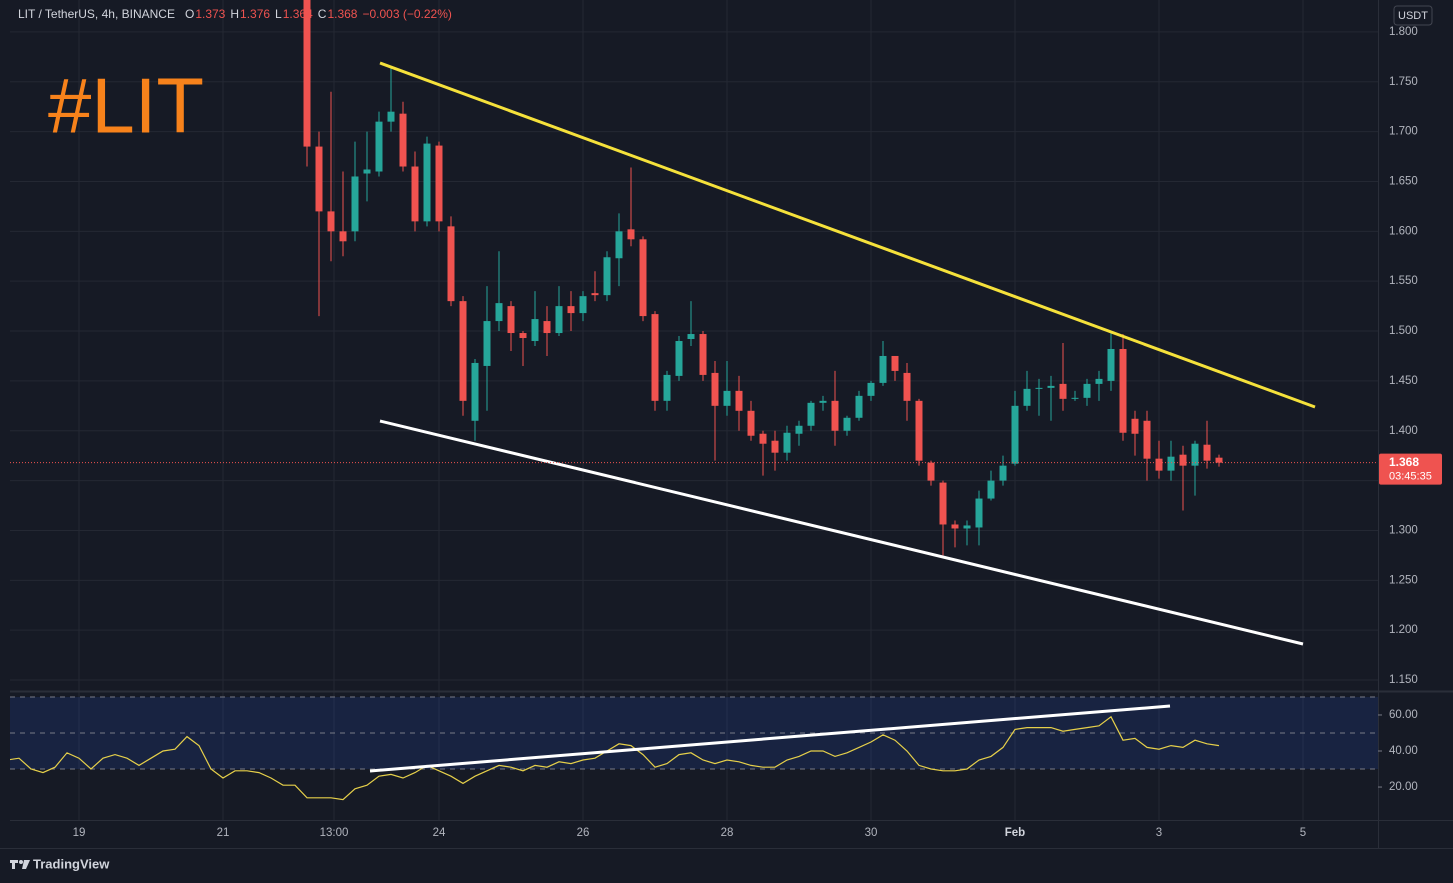  Describe the element at coordinates (727, 833) in the screenshot. I see `x-tick-label: 28` at that location.